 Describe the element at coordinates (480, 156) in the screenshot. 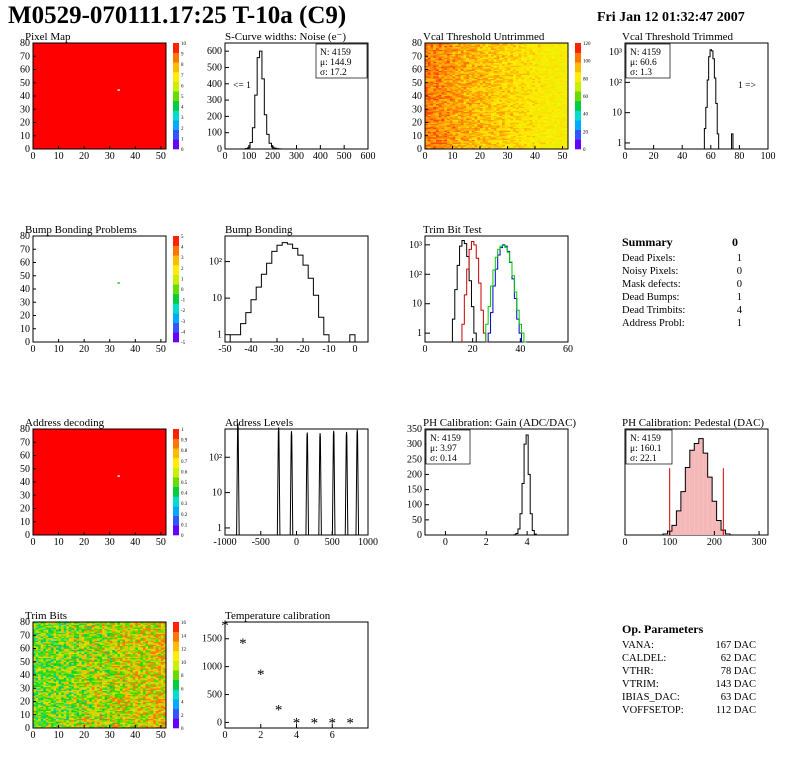

I see `x-tick-label: 20` at that location.